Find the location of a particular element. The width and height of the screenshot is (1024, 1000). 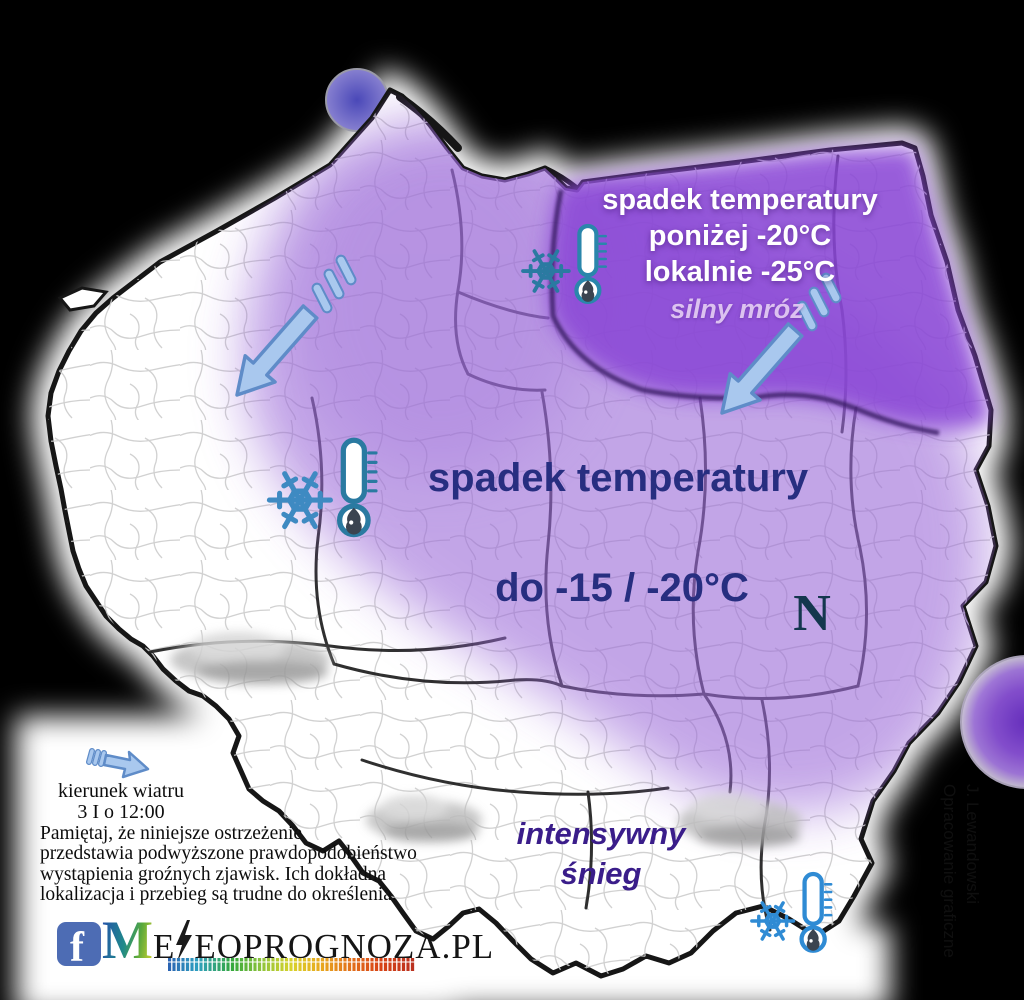

frost-severe-boundary is located at coordinates (744, 312).